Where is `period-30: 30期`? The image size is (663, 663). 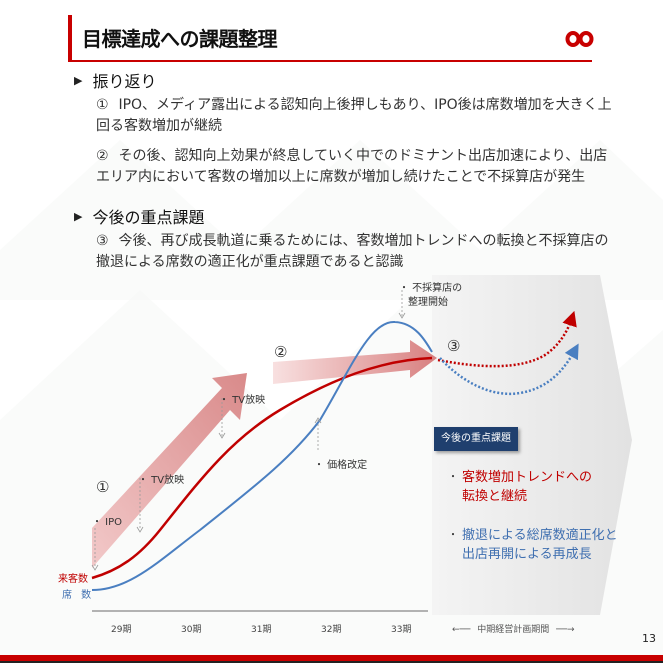
period-30: 30期 is located at coordinates (191, 630).